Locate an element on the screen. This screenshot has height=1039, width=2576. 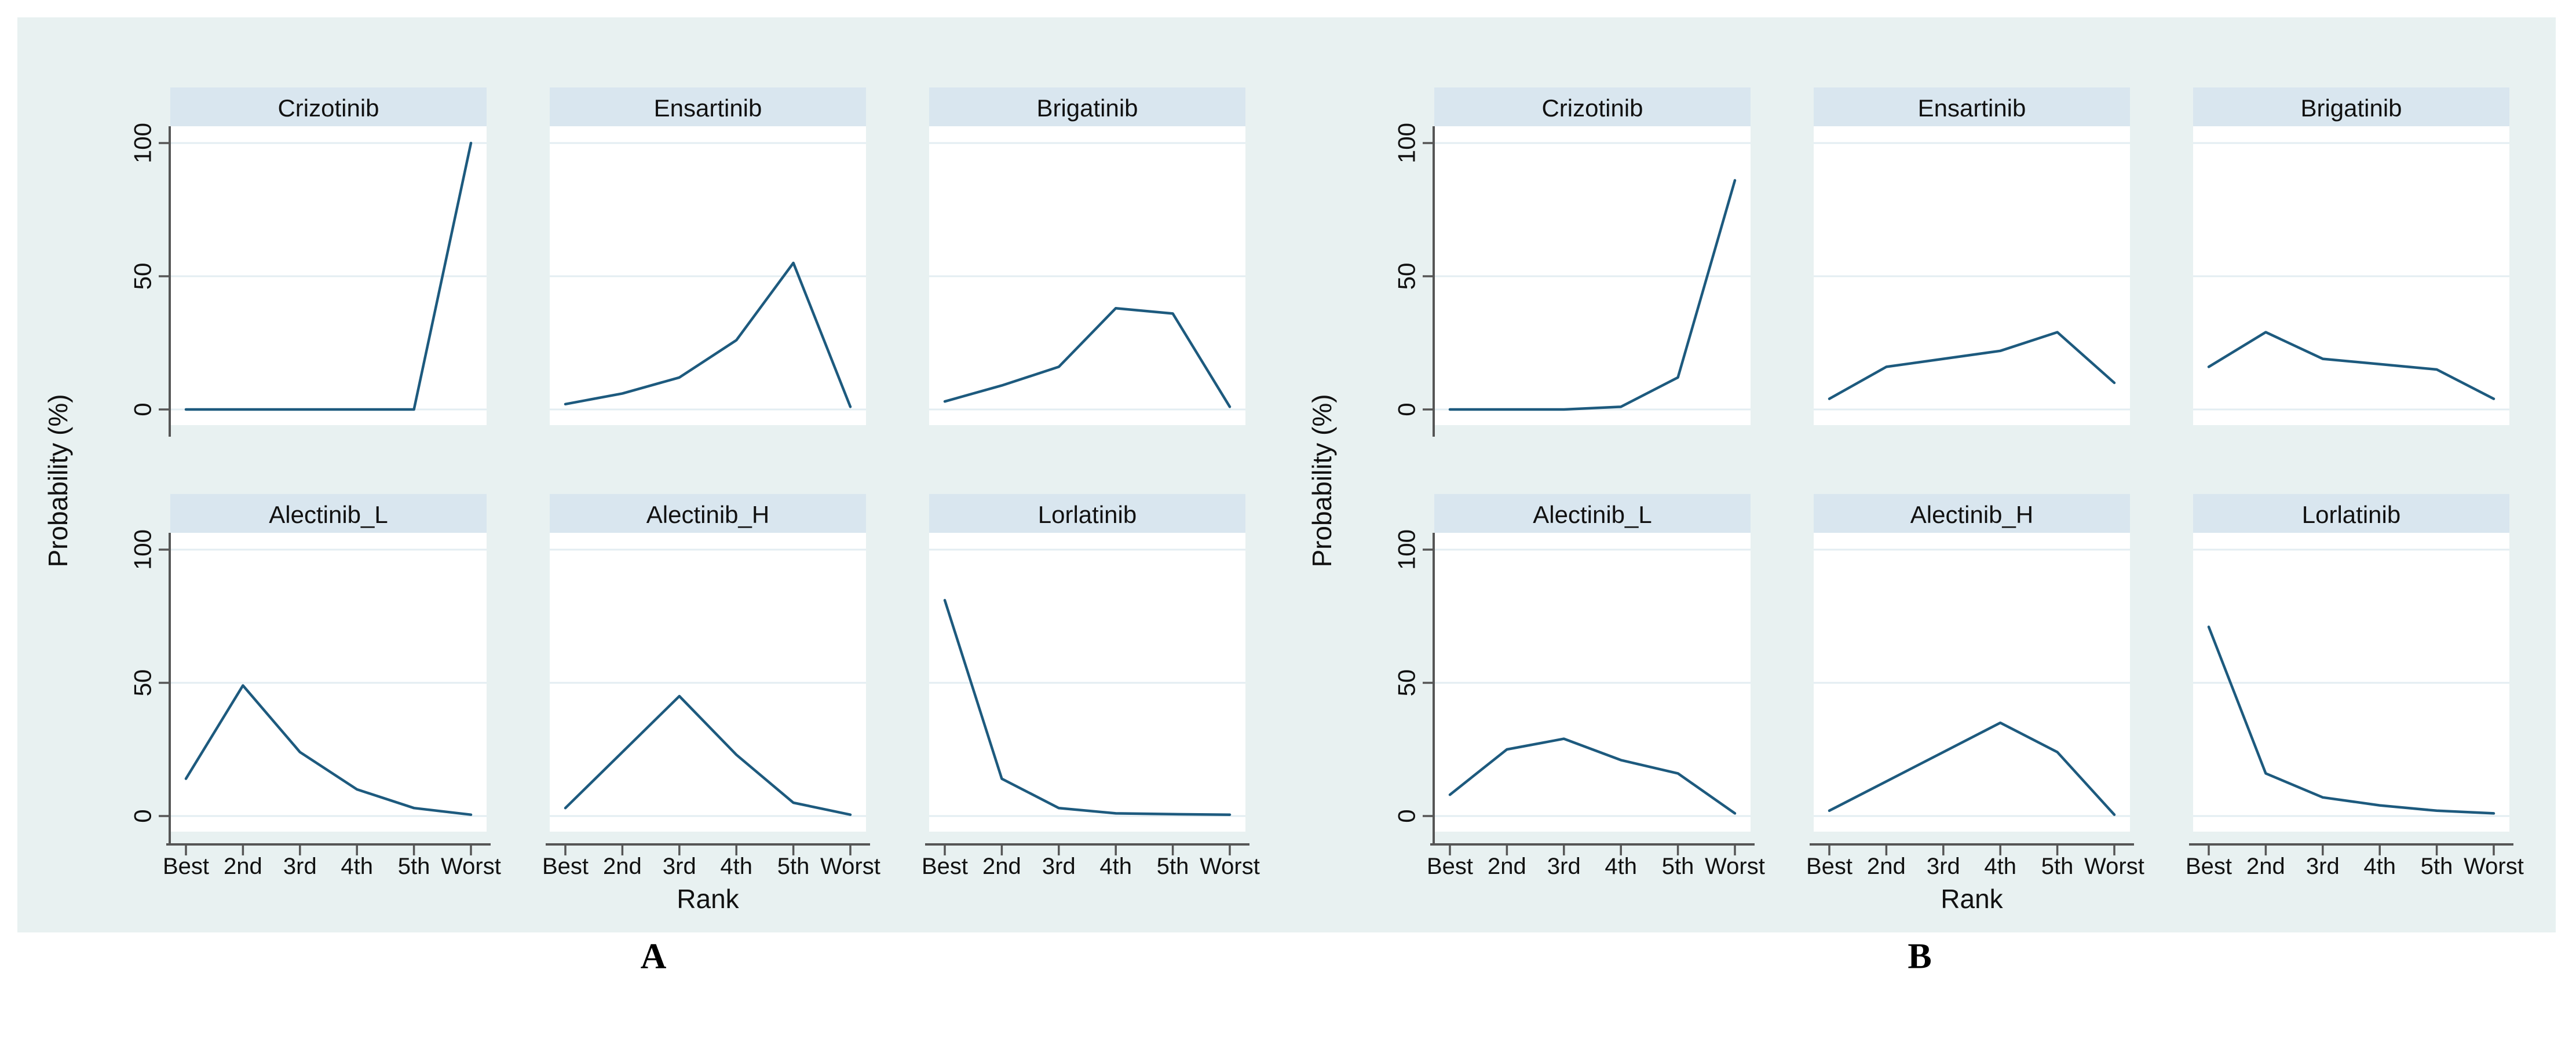
subplot-title-strip-crizotinib-b is located at coordinates (1592, 106).